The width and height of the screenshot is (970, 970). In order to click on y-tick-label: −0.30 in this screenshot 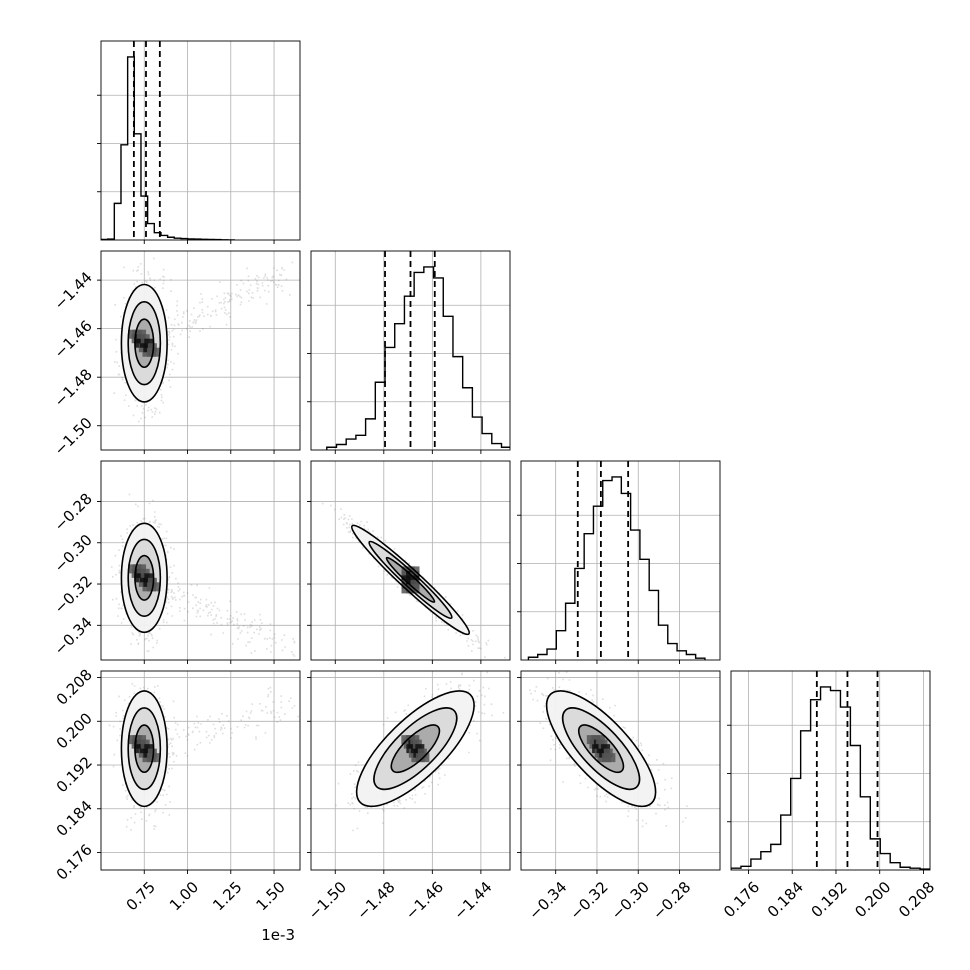, I will do `click(73, 553)`.